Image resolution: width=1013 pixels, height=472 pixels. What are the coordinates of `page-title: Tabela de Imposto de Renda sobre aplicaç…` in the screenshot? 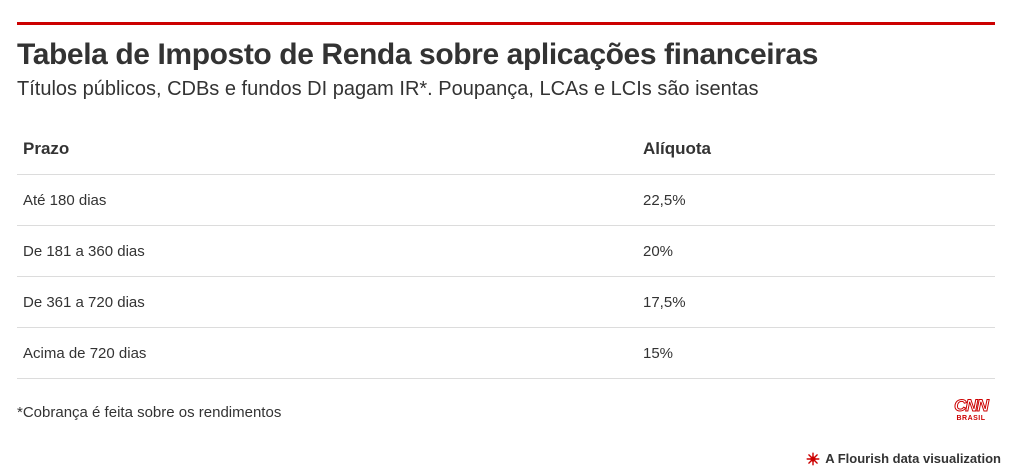 It's located at (418, 54).